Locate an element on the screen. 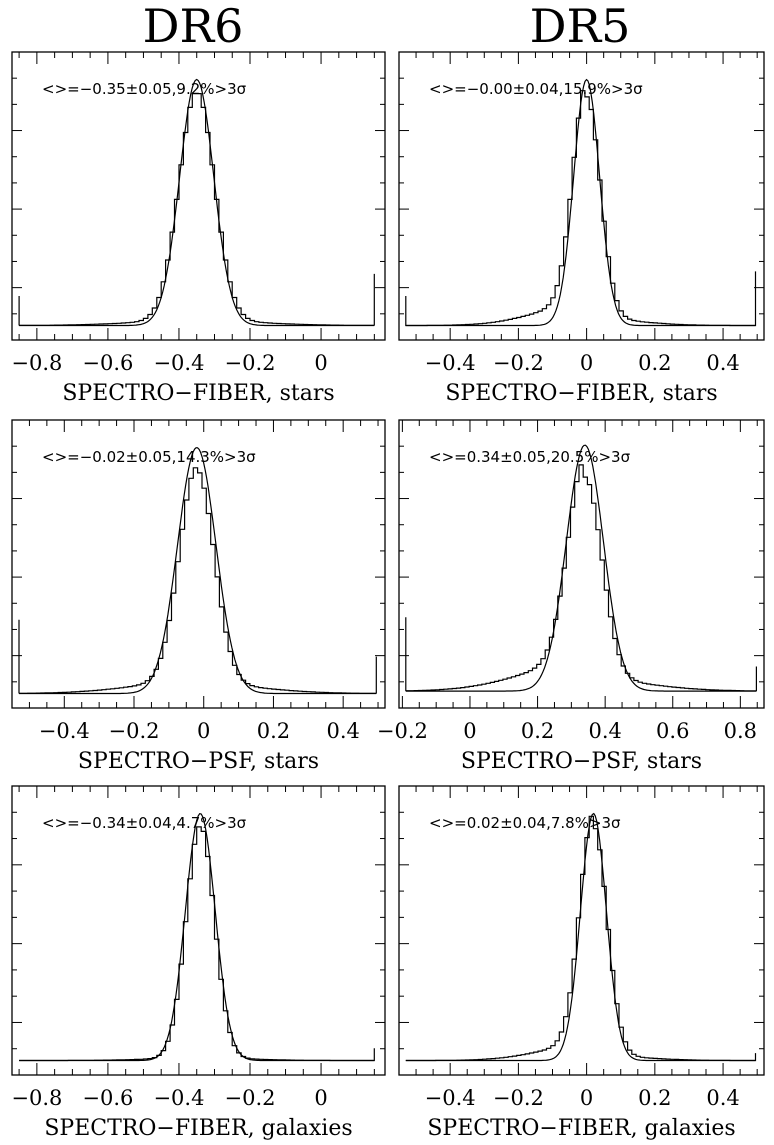 This screenshot has height=1145, width=774. panel-annotation: <>=−0.35±0.05,9.2%>3σ is located at coordinates (144, 89).